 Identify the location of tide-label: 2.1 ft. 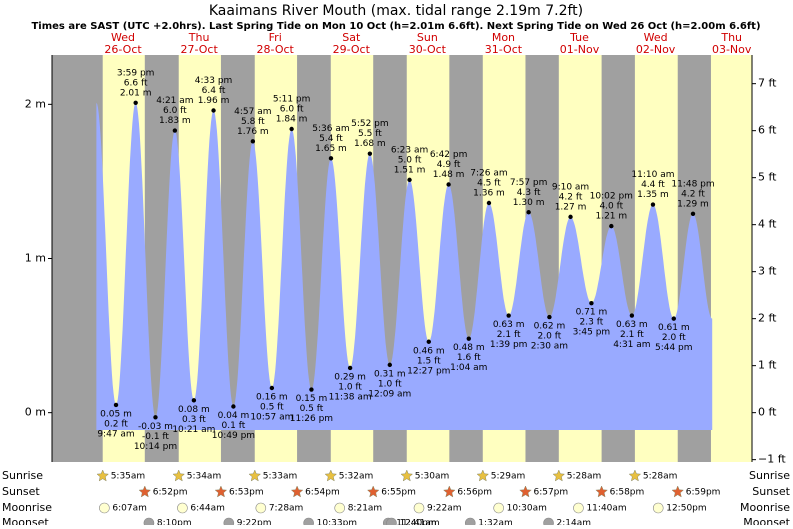
(509, 335).